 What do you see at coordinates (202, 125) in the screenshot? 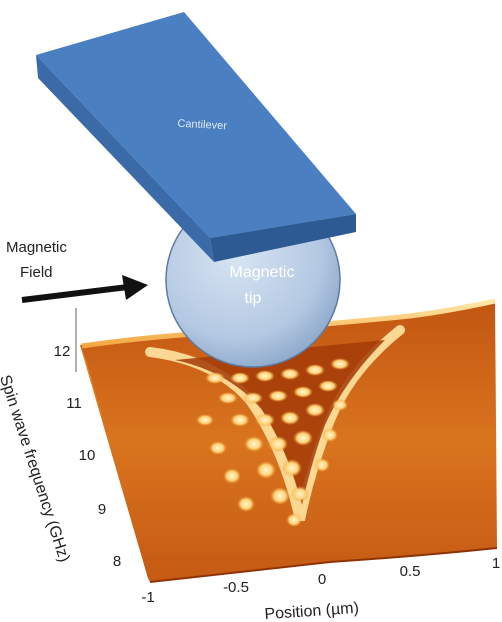
I see `cantilever-label: Cantilever` at bounding box center [202, 125].